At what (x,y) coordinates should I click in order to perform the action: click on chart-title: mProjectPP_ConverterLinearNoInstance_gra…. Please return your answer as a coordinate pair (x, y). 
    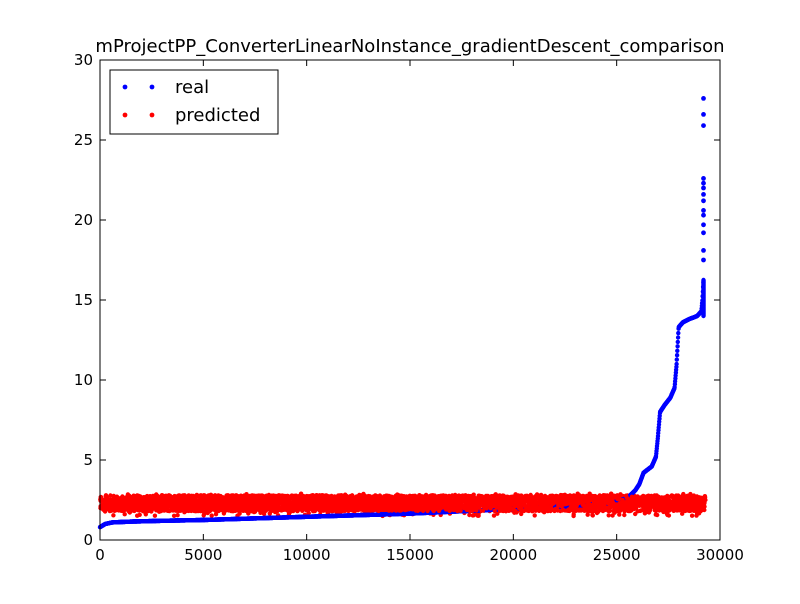
    Looking at the image, I should click on (409, 46).